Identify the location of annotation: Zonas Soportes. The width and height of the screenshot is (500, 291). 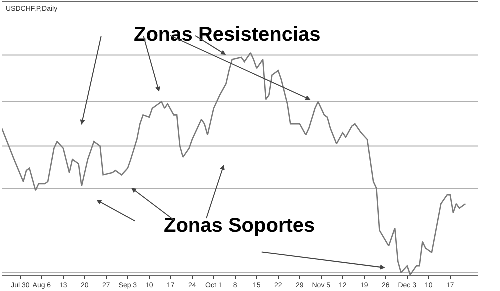
(240, 226).